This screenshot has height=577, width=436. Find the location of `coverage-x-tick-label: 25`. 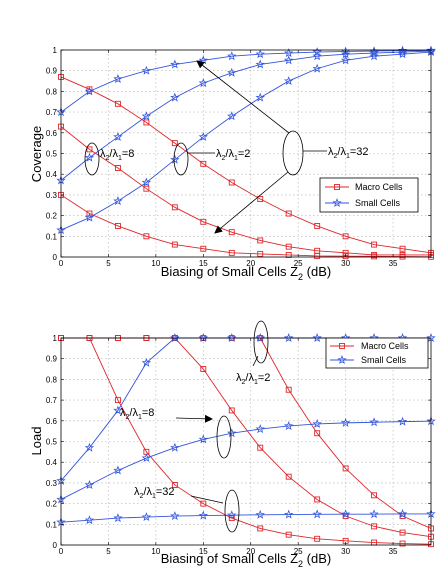

coverage-x-tick-label: 25 is located at coordinates (298, 263).